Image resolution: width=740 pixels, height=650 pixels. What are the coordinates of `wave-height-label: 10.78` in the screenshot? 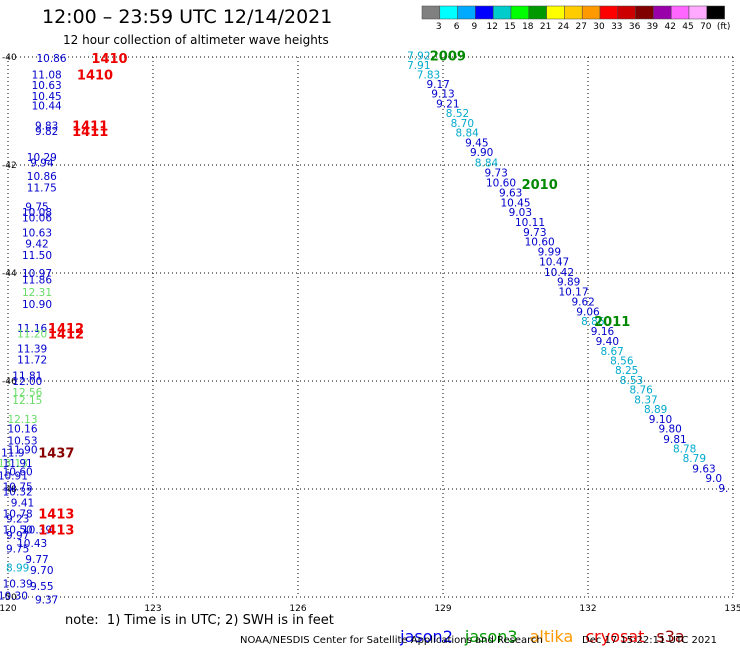 It's located at (18, 514).